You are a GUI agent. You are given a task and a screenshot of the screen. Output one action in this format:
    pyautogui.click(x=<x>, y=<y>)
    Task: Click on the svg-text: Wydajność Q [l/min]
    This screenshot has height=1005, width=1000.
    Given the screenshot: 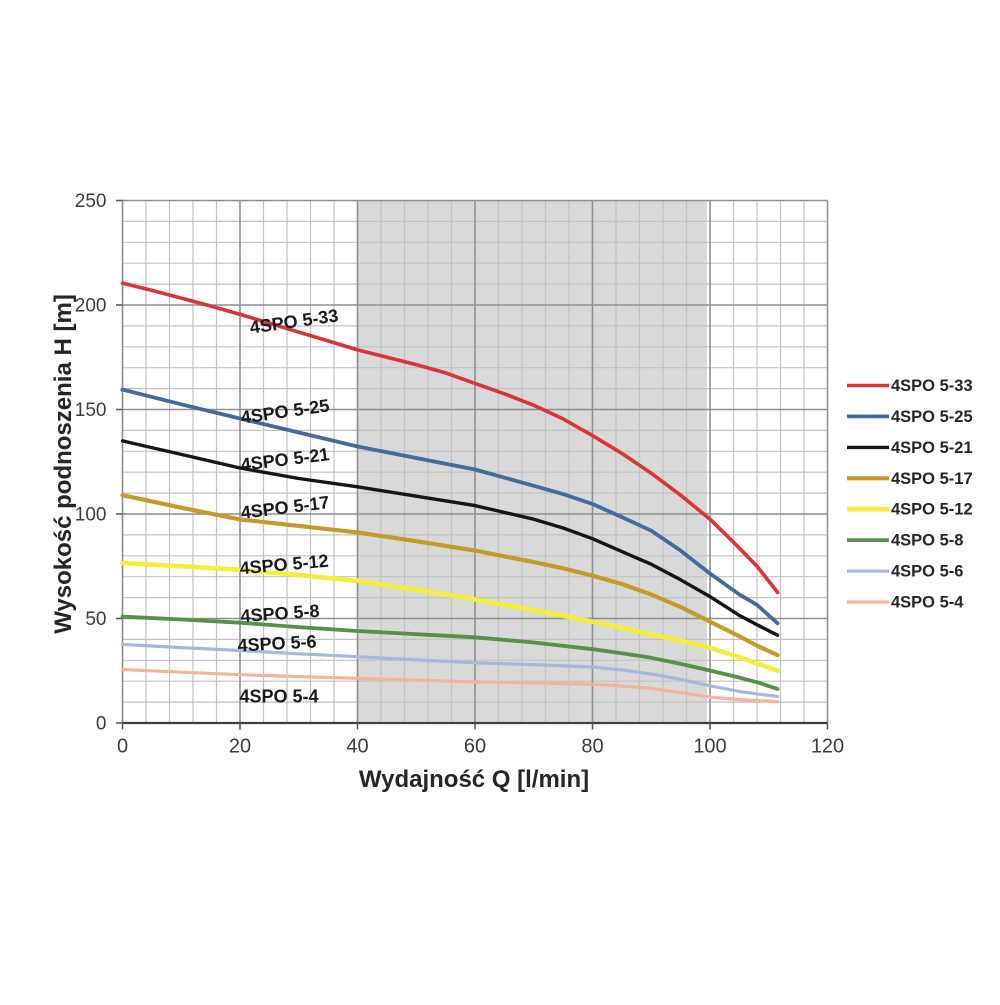 What is the action you would take?
    pyautogui.click(x=474, y=779)
    